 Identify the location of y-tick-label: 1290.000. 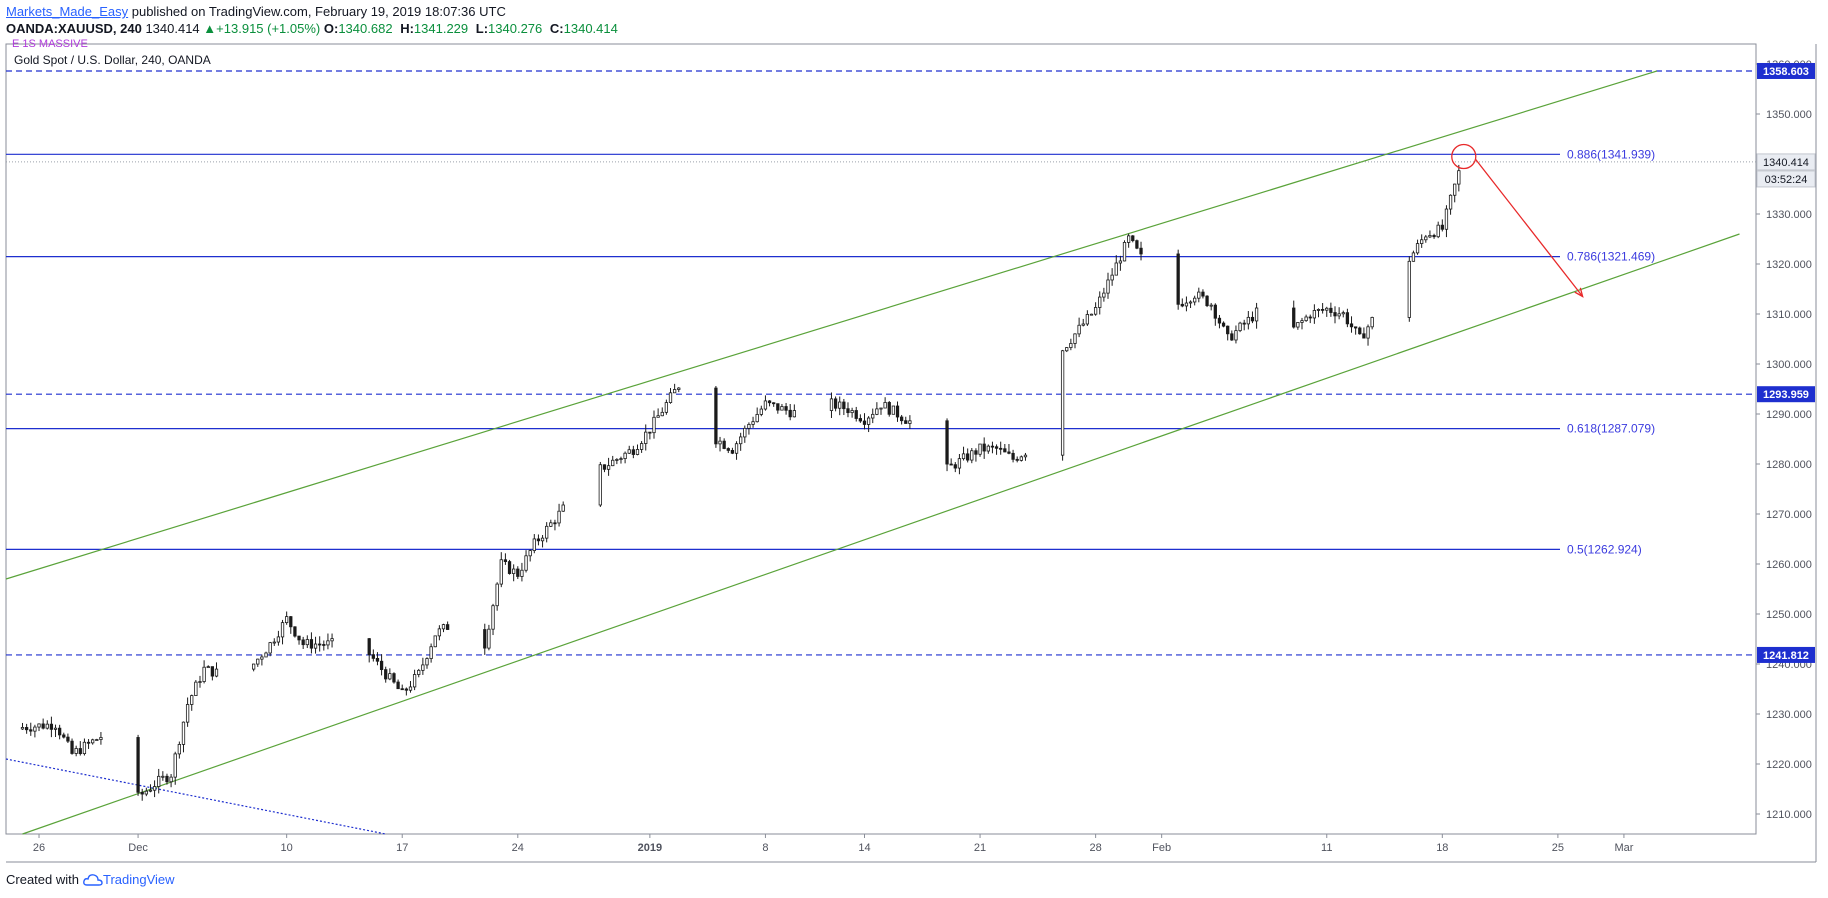
(1789, 415).